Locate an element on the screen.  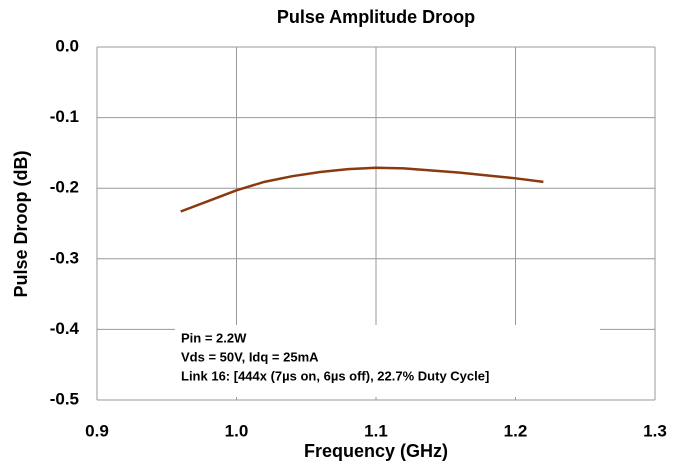
x-tick-label: 1.1 is located at coordinates (376, 430).